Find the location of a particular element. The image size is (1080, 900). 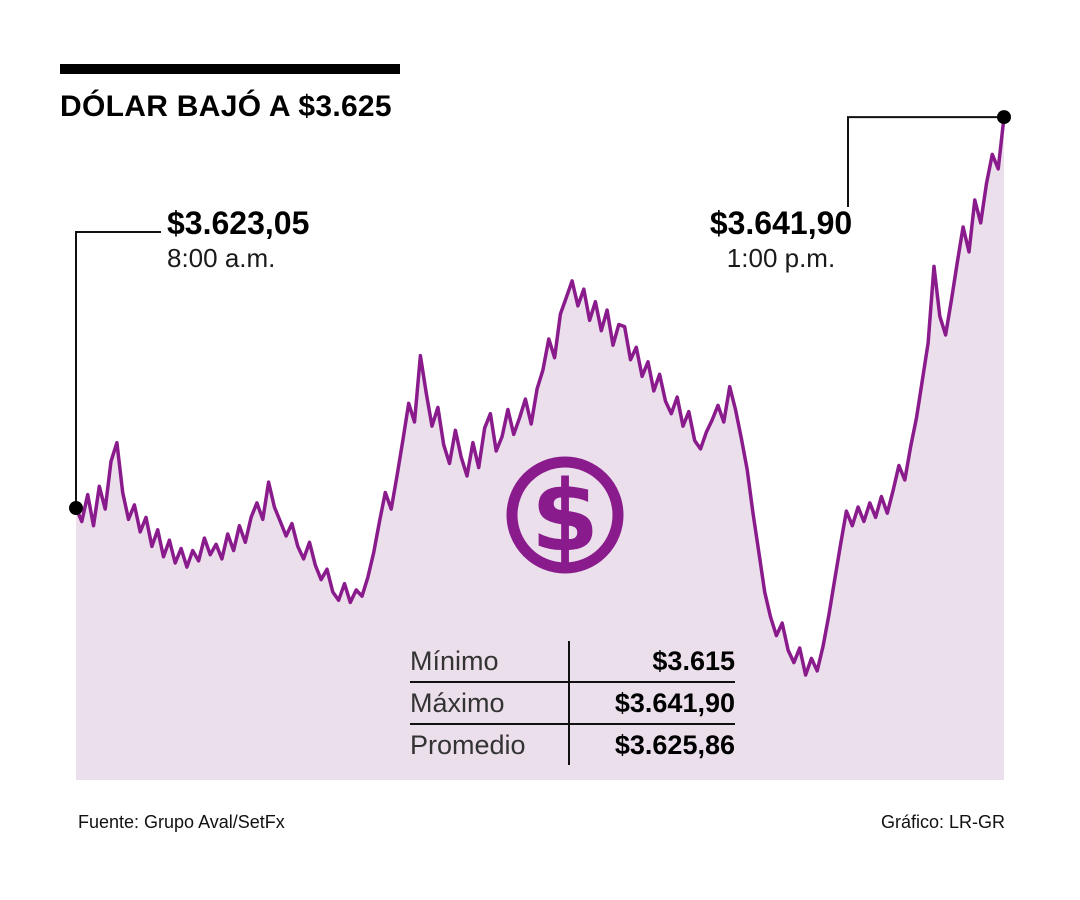

stats-row-avg: Promedio $3.625,86 is located at coordinates (572, 745).